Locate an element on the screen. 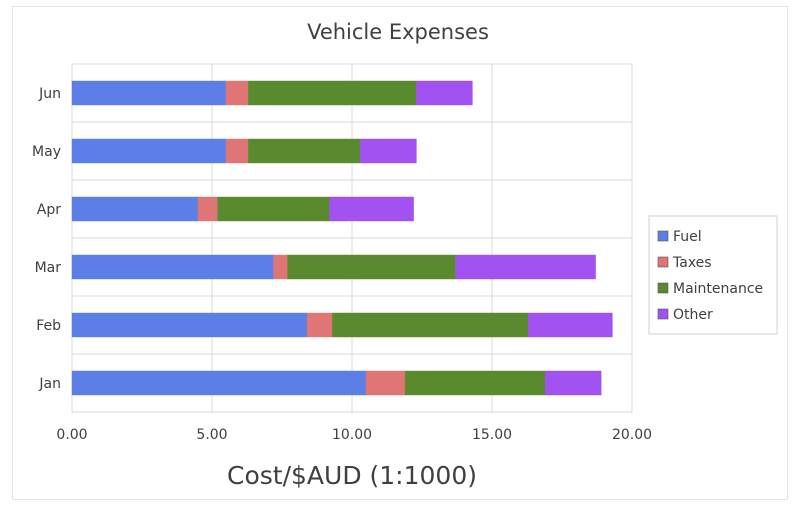 The height and width of the screenshot is (511, 797). bar-segment-taxes-mar is located at coordinates (280, 267).